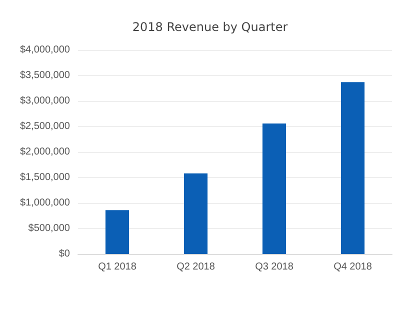 Image resolution: width=420 pixels, height=322 pixels. I want to click on y-tick-label: $1,500,000, so click(45, 177).